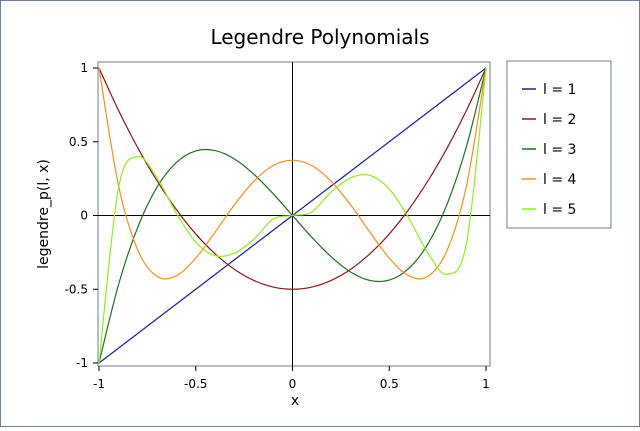 This screenshot has height=431, width=640. Describe the element at coordinates (389, 384) in the screenshot. I see `x-tick-label: 0.5` at that location.